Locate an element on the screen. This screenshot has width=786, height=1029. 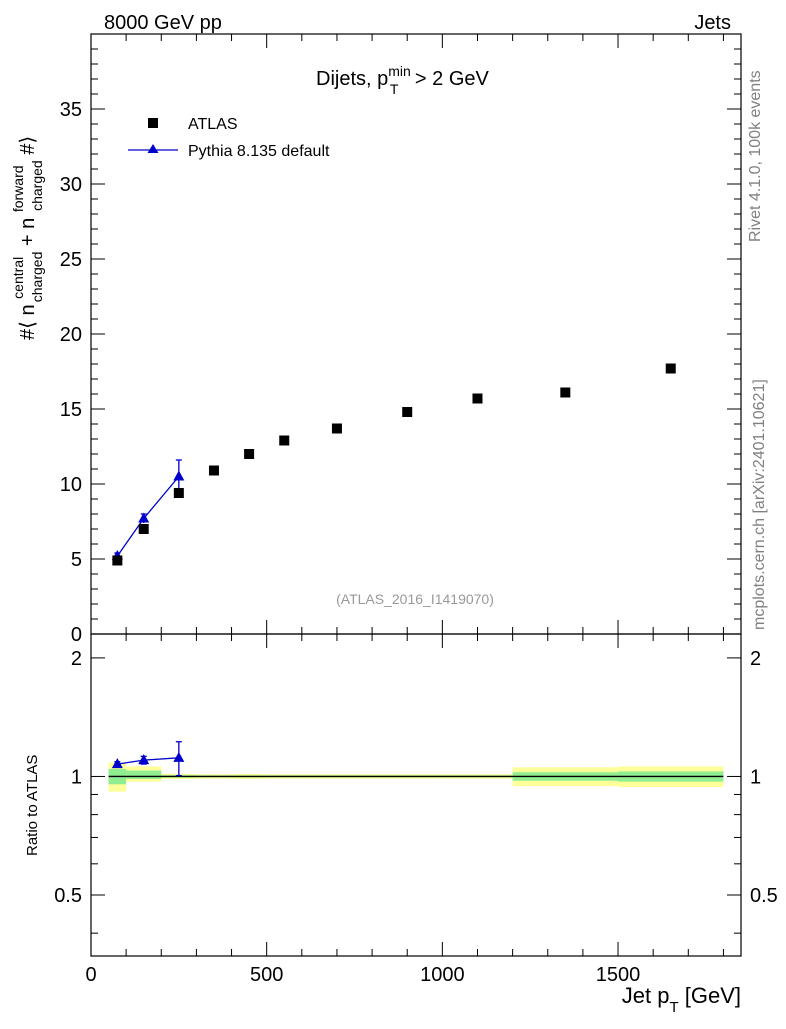
rivet-label: Rivet 4.1.0, 100k events is located at coordinates (755, 156).